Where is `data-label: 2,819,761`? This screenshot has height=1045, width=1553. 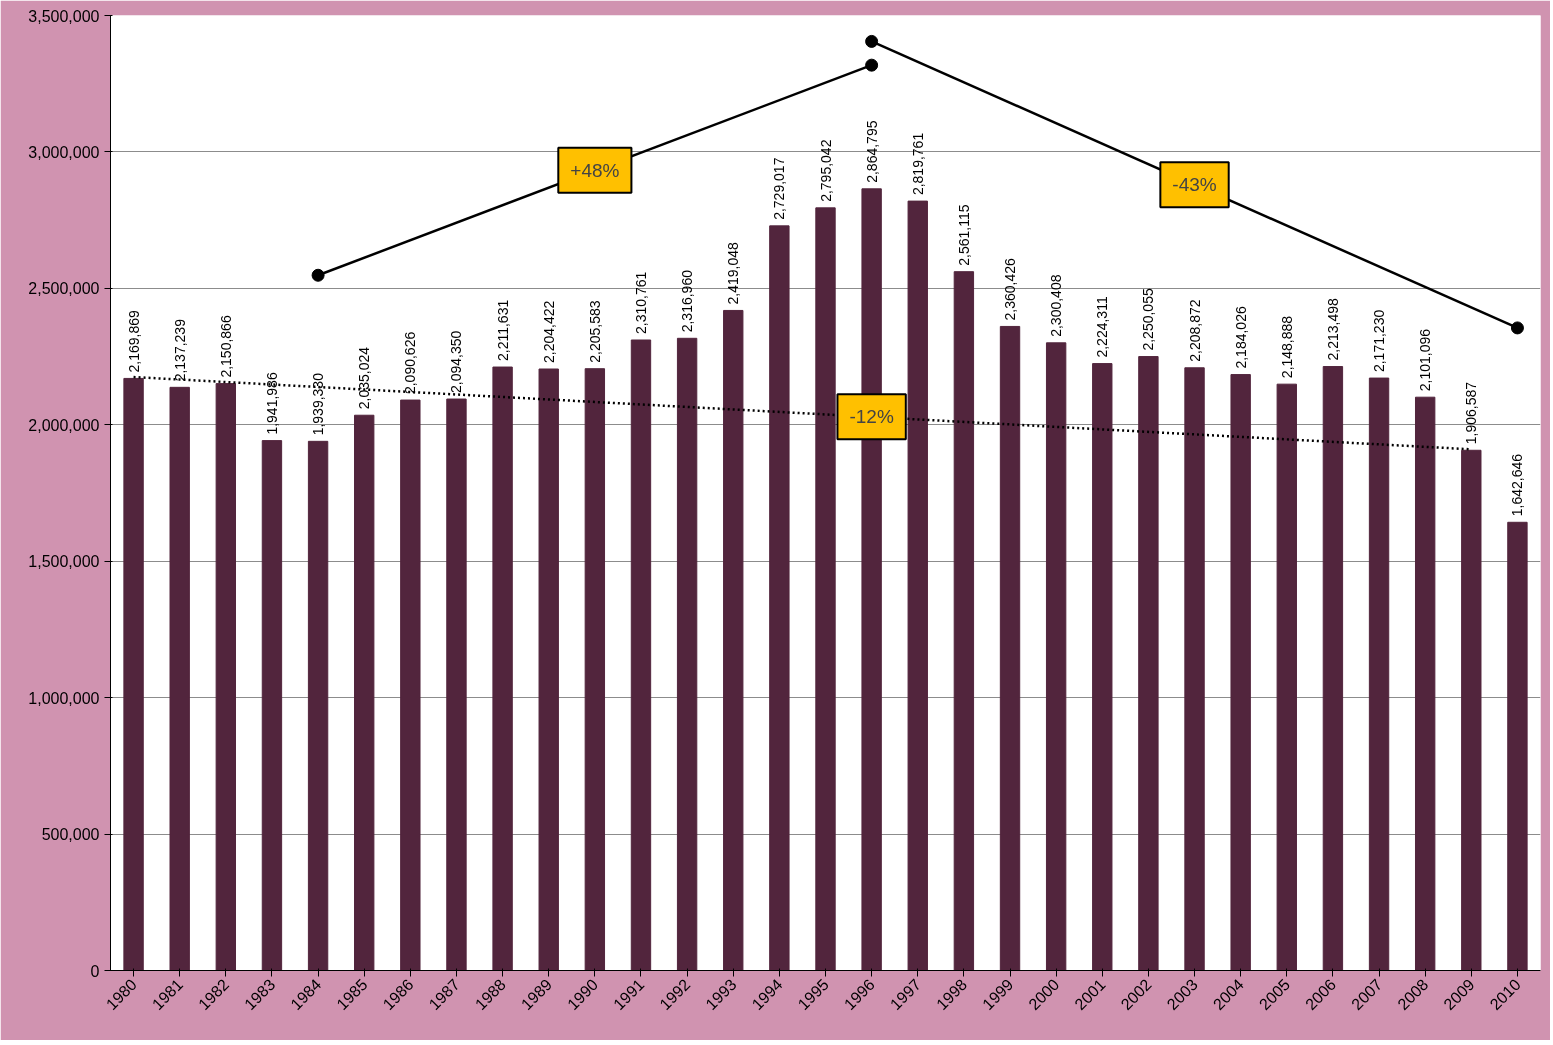
data-label: 2,819,761 is located at coordinates (917, 164).